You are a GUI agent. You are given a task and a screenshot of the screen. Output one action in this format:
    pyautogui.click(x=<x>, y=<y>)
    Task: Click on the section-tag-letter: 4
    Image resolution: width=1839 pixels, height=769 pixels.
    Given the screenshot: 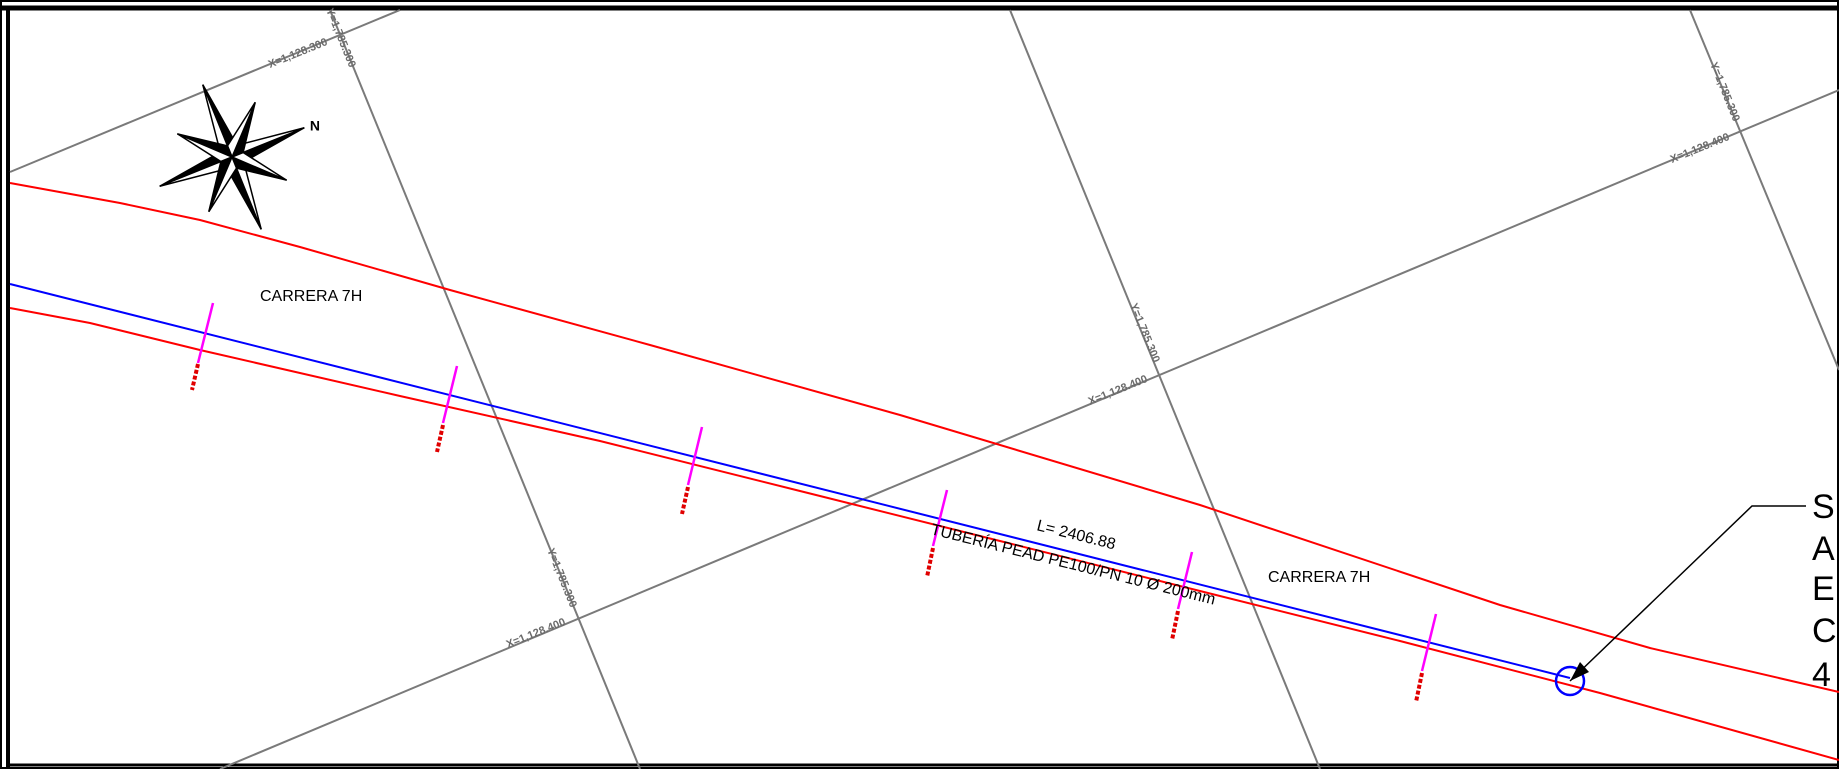 What is the action you would take?
    pyautogui.click(x=1821, y=675)
    